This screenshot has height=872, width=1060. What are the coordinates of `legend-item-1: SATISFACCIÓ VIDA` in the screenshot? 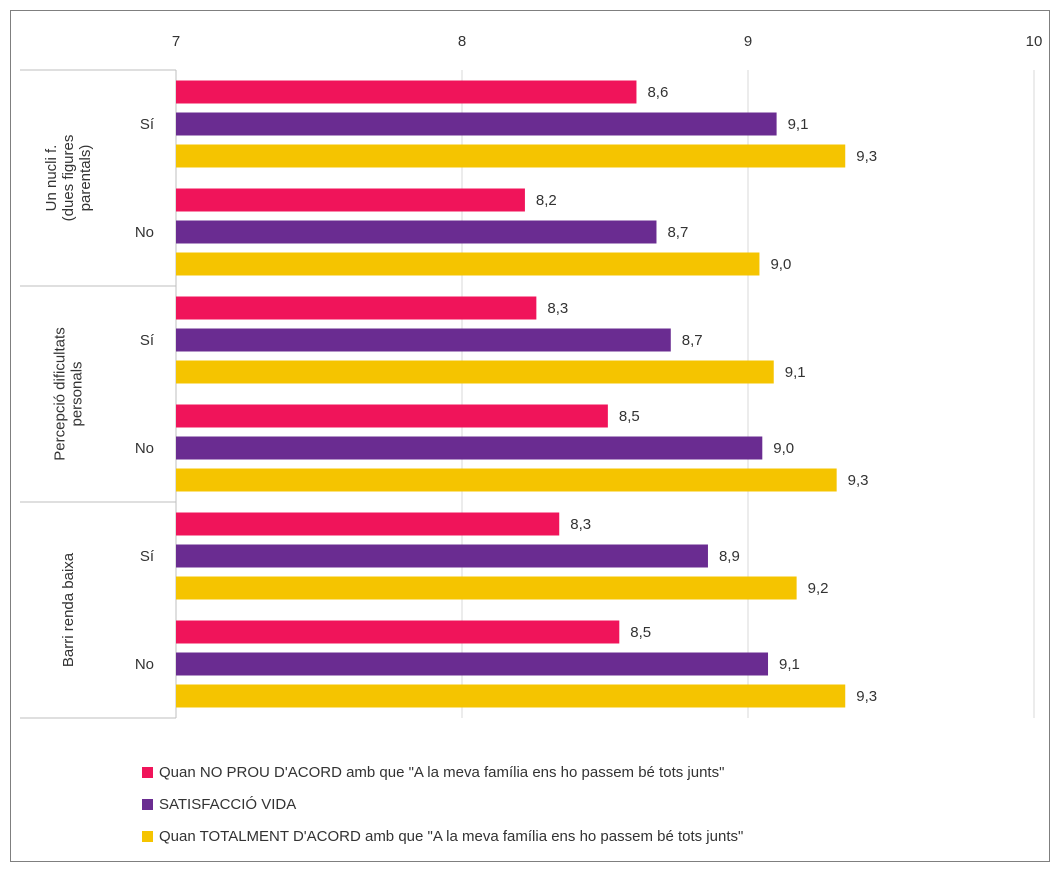 It's located at (442, 804).